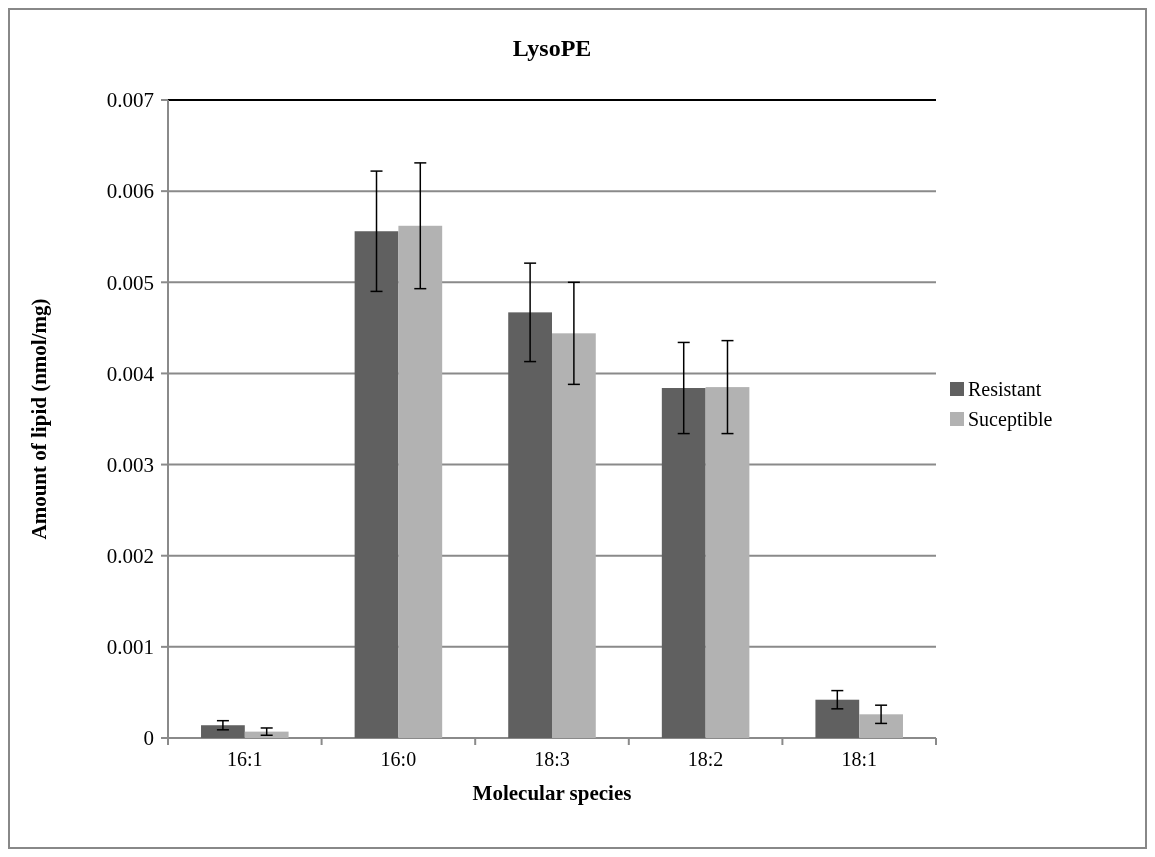  I want to click on legend-label: Suceptible, so click(1010, 419).